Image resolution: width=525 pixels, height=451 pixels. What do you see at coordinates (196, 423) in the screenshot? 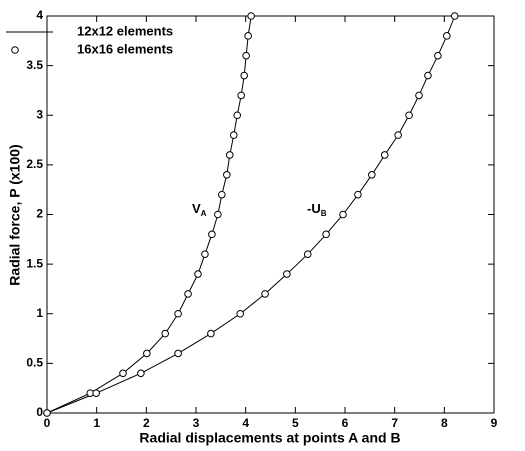
I see `x-tick-label: 3` at bounding box center [196, 423].